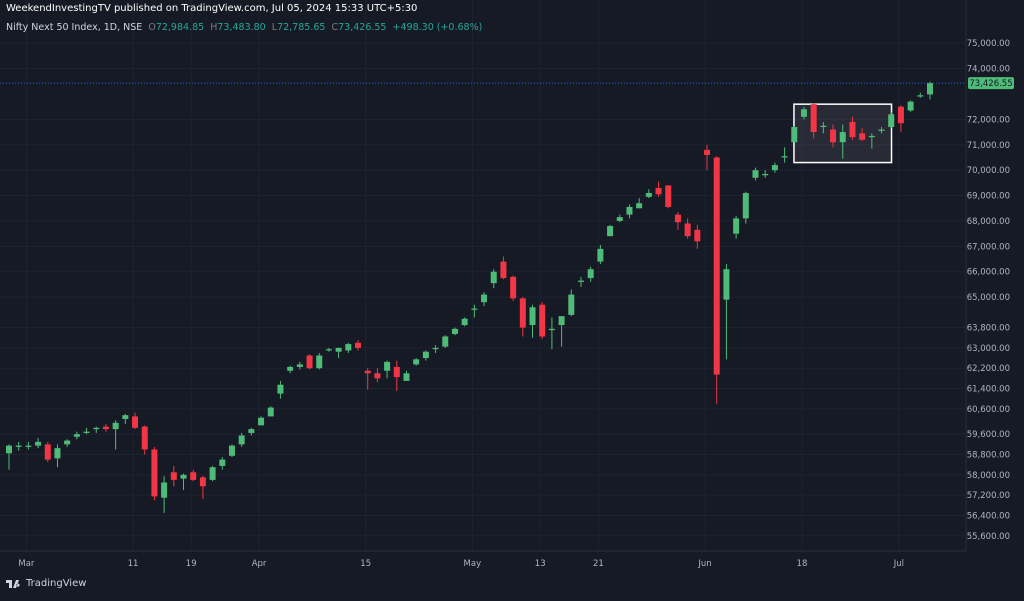 This screenshot has height=601, width=1024. I want to click on tradingview-logo: TradingView, so click(46, 583).